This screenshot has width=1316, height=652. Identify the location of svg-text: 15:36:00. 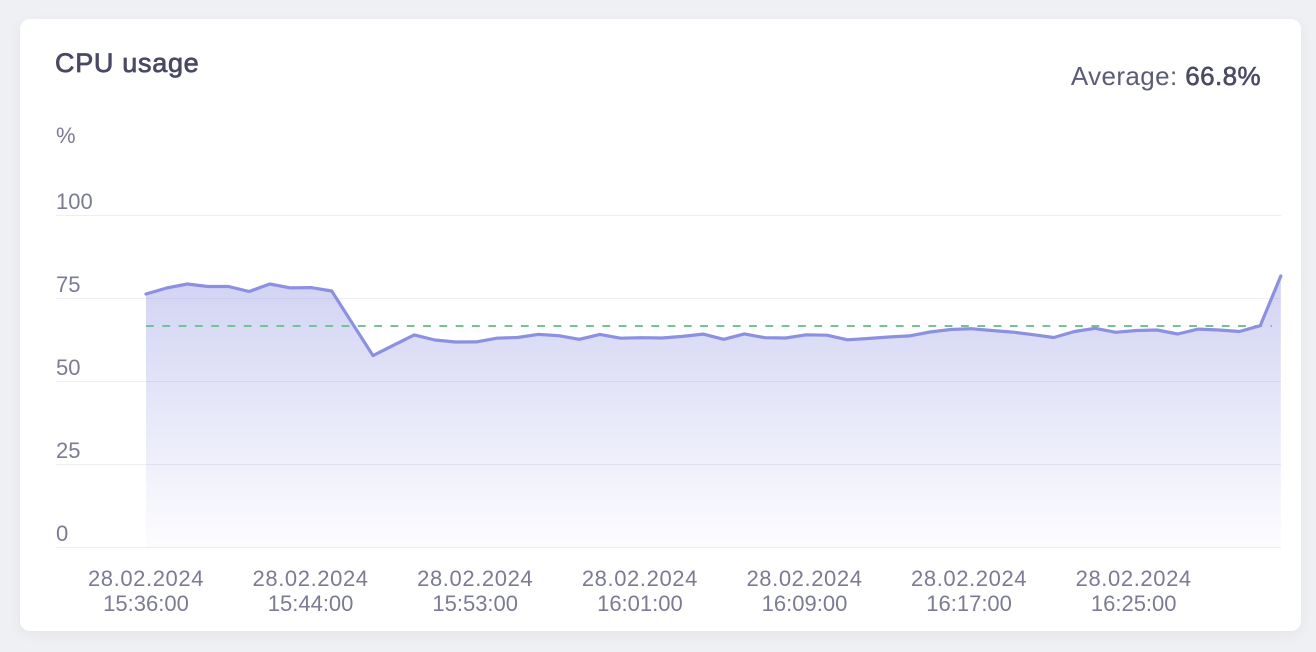
(146, 603).